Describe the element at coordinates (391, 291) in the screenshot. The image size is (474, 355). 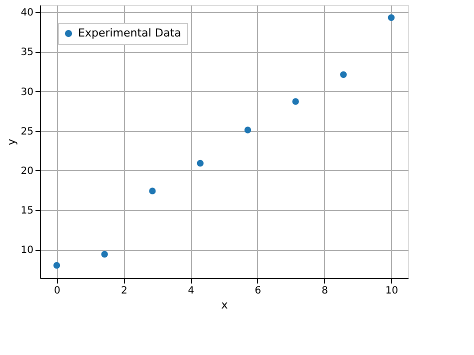
I see `x-tick-label: 10` at that location.